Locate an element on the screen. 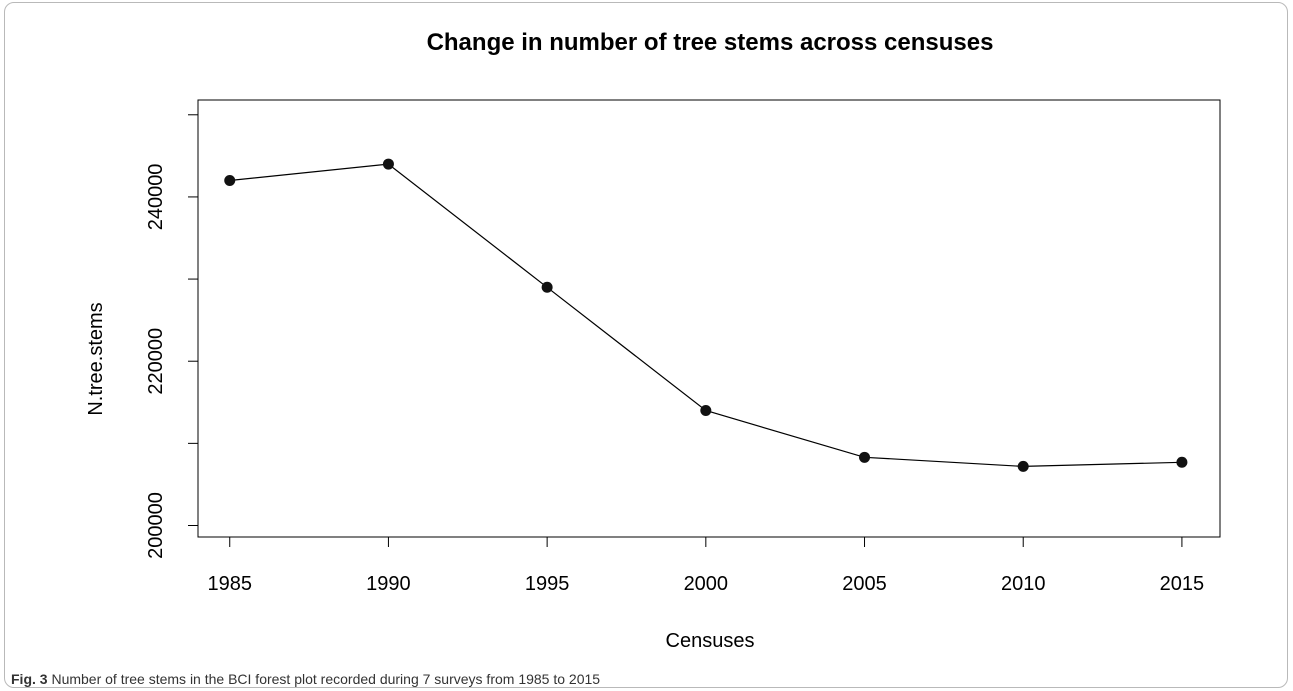 This screenshot has width=1293, height=691. caption-label: Fig. 3 is located at coordinates (29, 679).